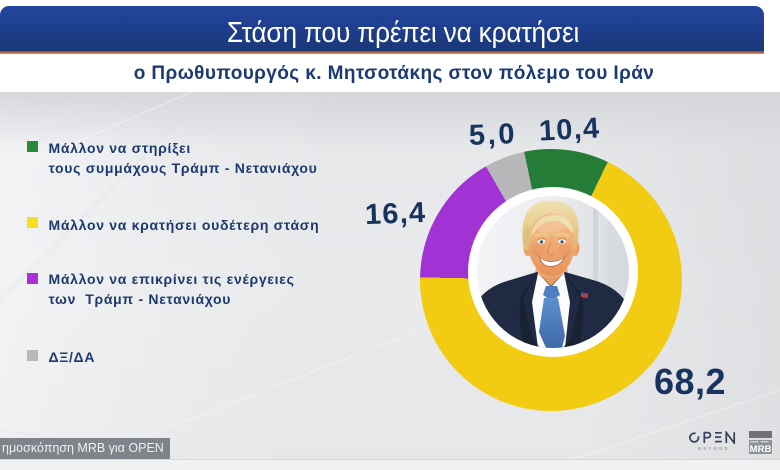 This screenshot has height=470, width=780. I want to click on svg-text: MRB, so click(761, 449).